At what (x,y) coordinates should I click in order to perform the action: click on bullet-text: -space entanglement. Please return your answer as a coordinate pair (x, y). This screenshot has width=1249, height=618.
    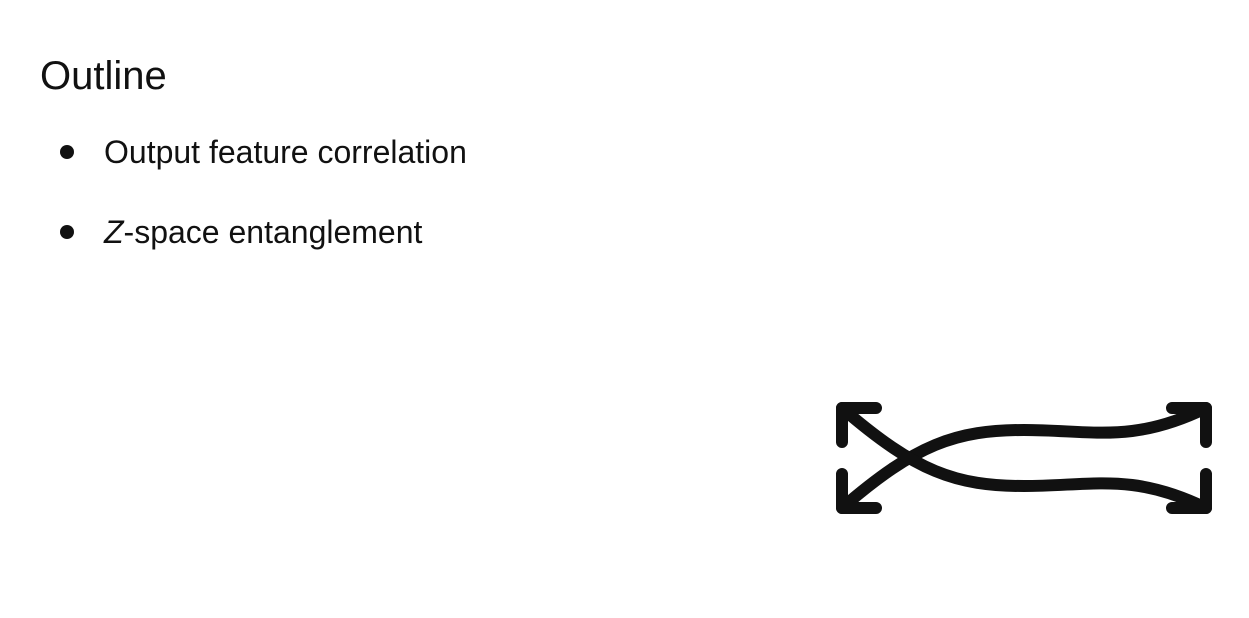
    Looking at the image, I should click on (273, 232).